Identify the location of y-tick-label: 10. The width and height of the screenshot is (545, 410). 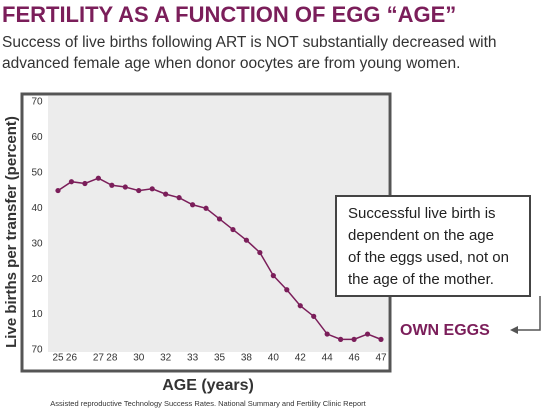
(37, 314).